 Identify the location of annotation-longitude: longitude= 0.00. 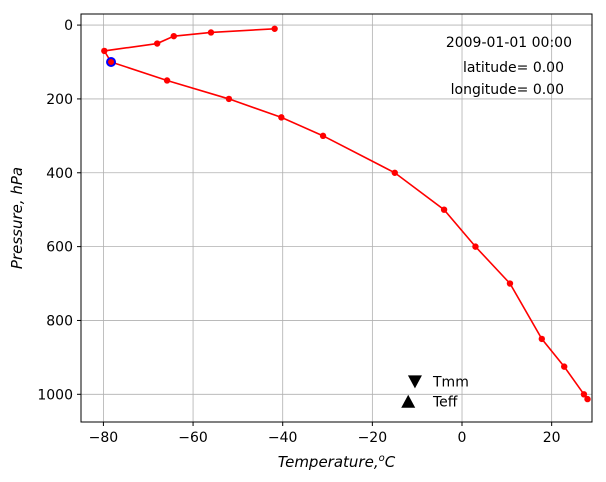
(507, 90).